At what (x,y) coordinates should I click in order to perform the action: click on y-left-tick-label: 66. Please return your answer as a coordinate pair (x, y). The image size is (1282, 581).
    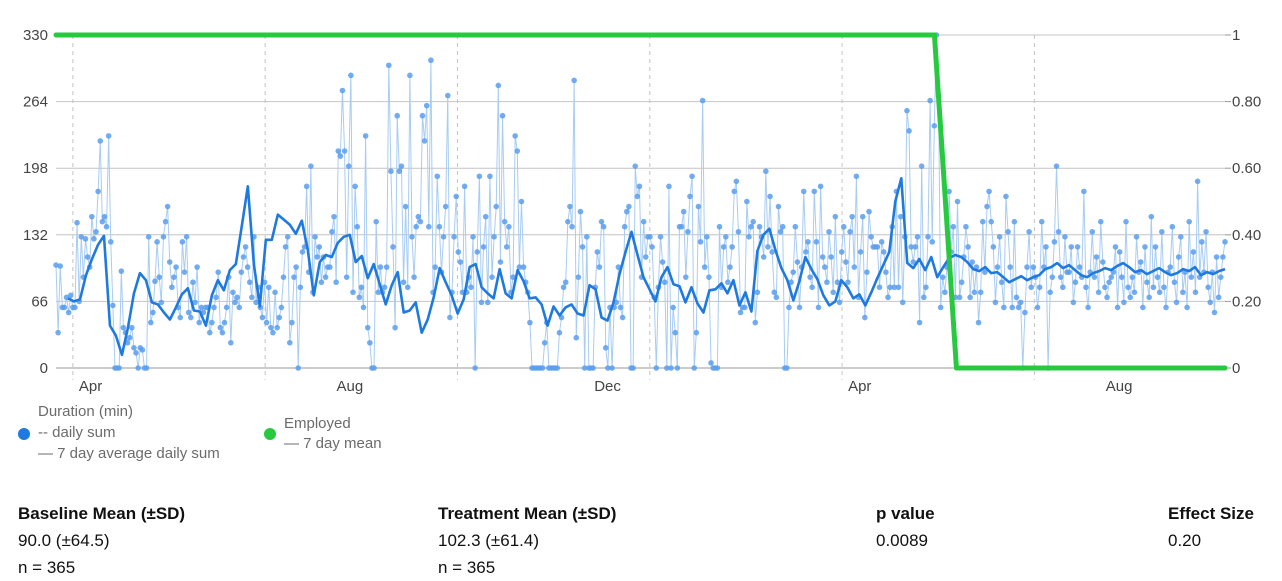
    Looking at the image, I should click on (39, 301).